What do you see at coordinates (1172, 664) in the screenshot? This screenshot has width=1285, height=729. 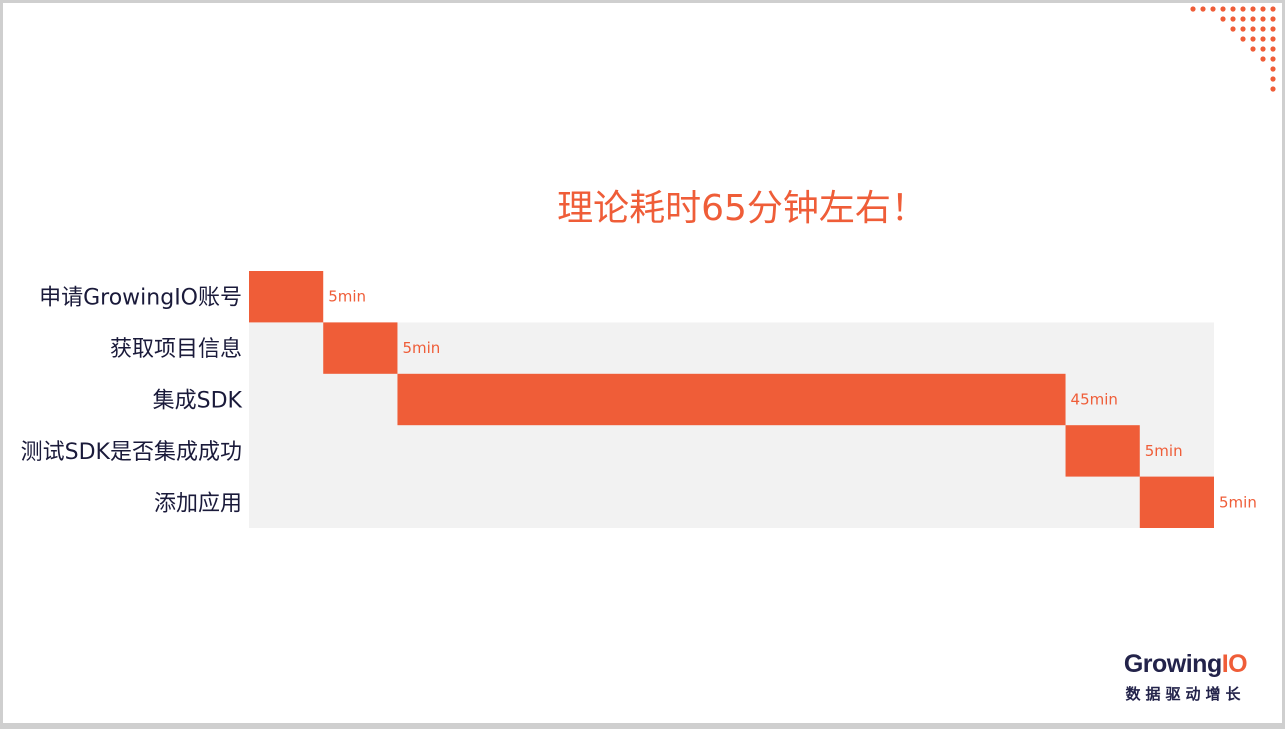 I see `brand-name-main: Growing` at bounding box center [1172, 664].